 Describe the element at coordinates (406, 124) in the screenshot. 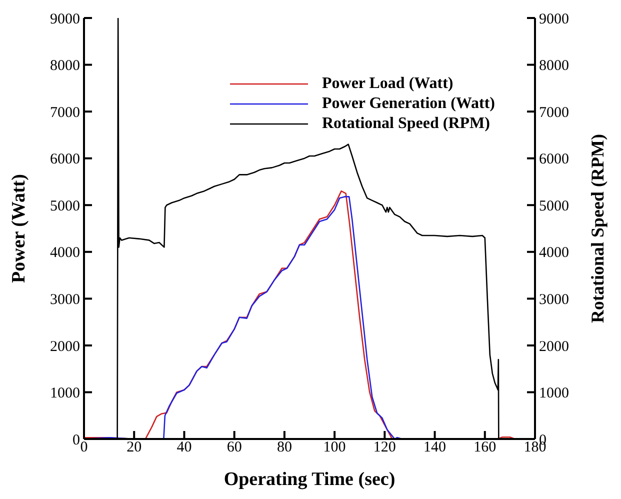

I see `legend-label: Rotational Speed (RPM)` at that location.